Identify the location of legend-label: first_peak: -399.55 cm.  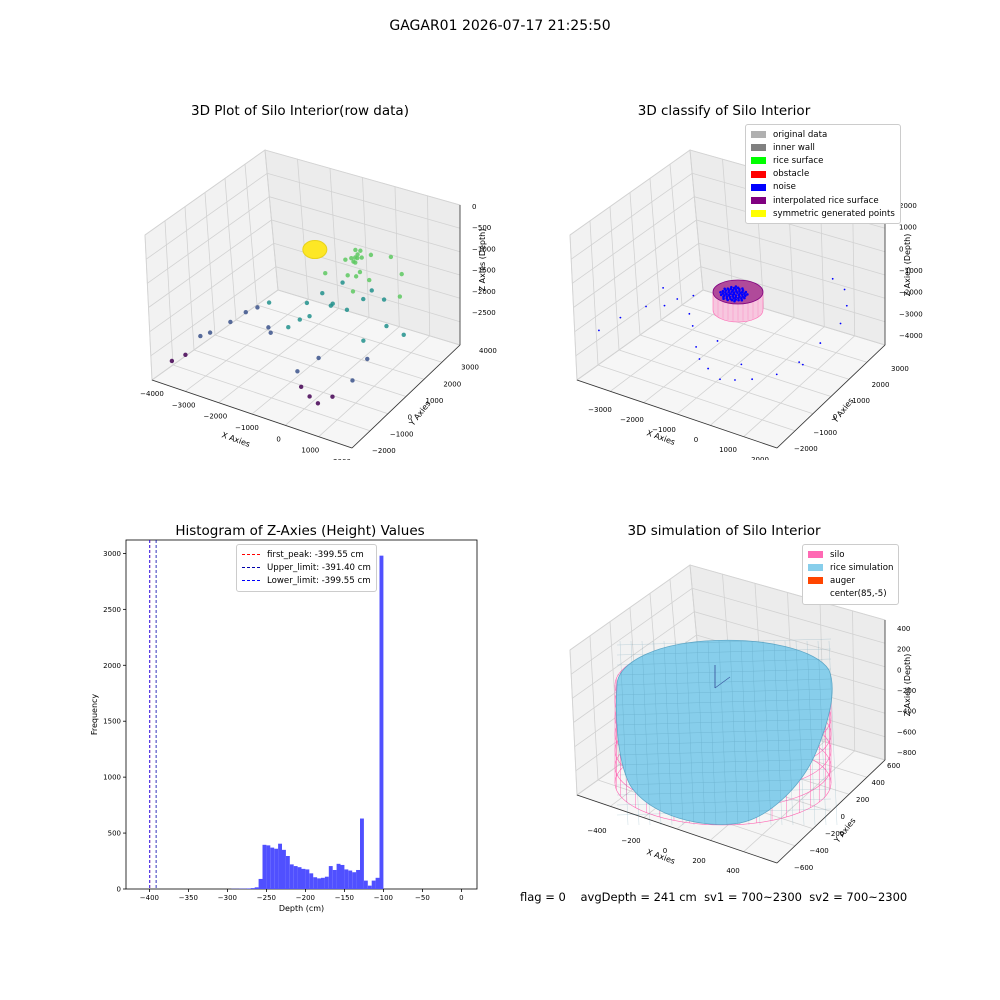
(315, 554).